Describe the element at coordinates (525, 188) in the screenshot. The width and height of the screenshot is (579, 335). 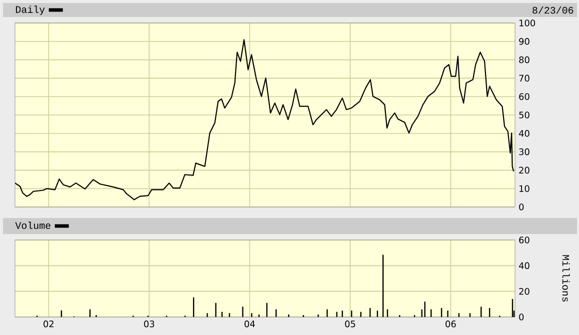
I see `y-tick-label: 10` at that location.